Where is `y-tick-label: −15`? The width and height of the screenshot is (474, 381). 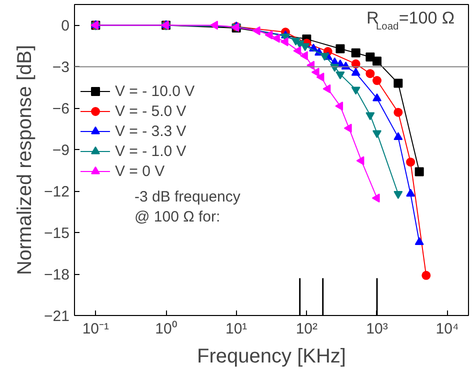
y-tick-label: −15 is located at coordinates (57, 233).